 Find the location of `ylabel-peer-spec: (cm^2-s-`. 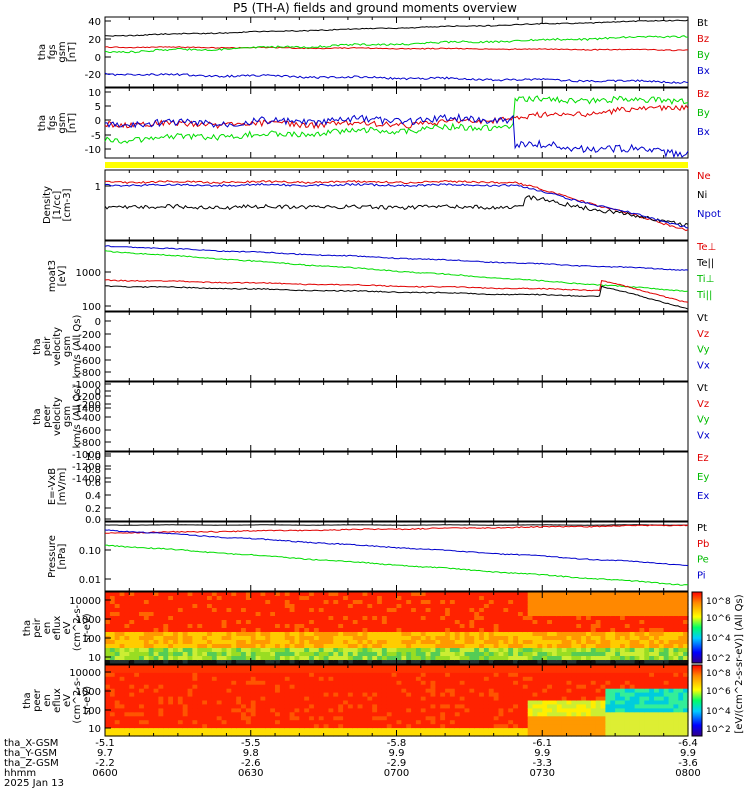

ylabel-peer-spec: (cm^2-s- is located at coordinates (77, 700).